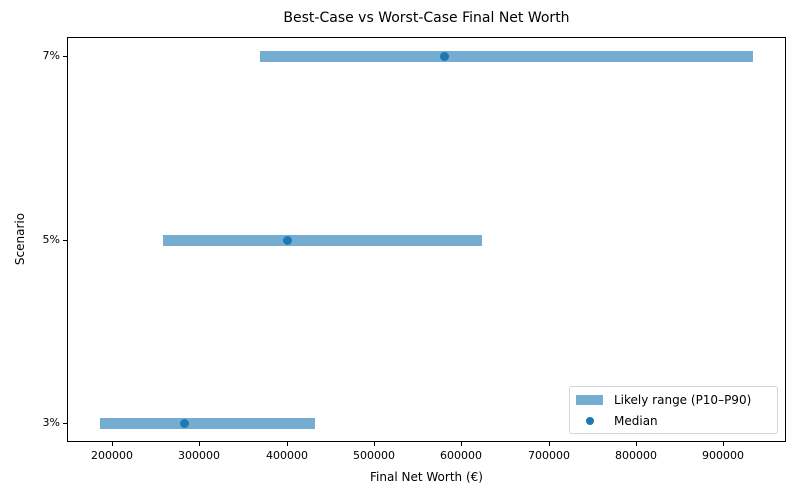  Describe the element at coordinates (20, 239) in the screenshot. I see `y-axis-label: Scenario` at that location.